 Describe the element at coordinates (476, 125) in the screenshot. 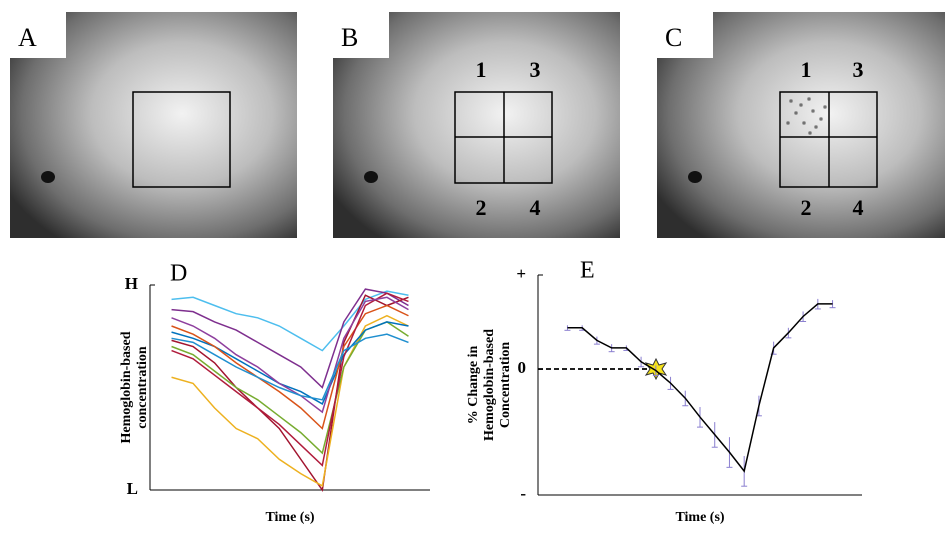

I see `photo-b: B 1 2 3 4` at that location.